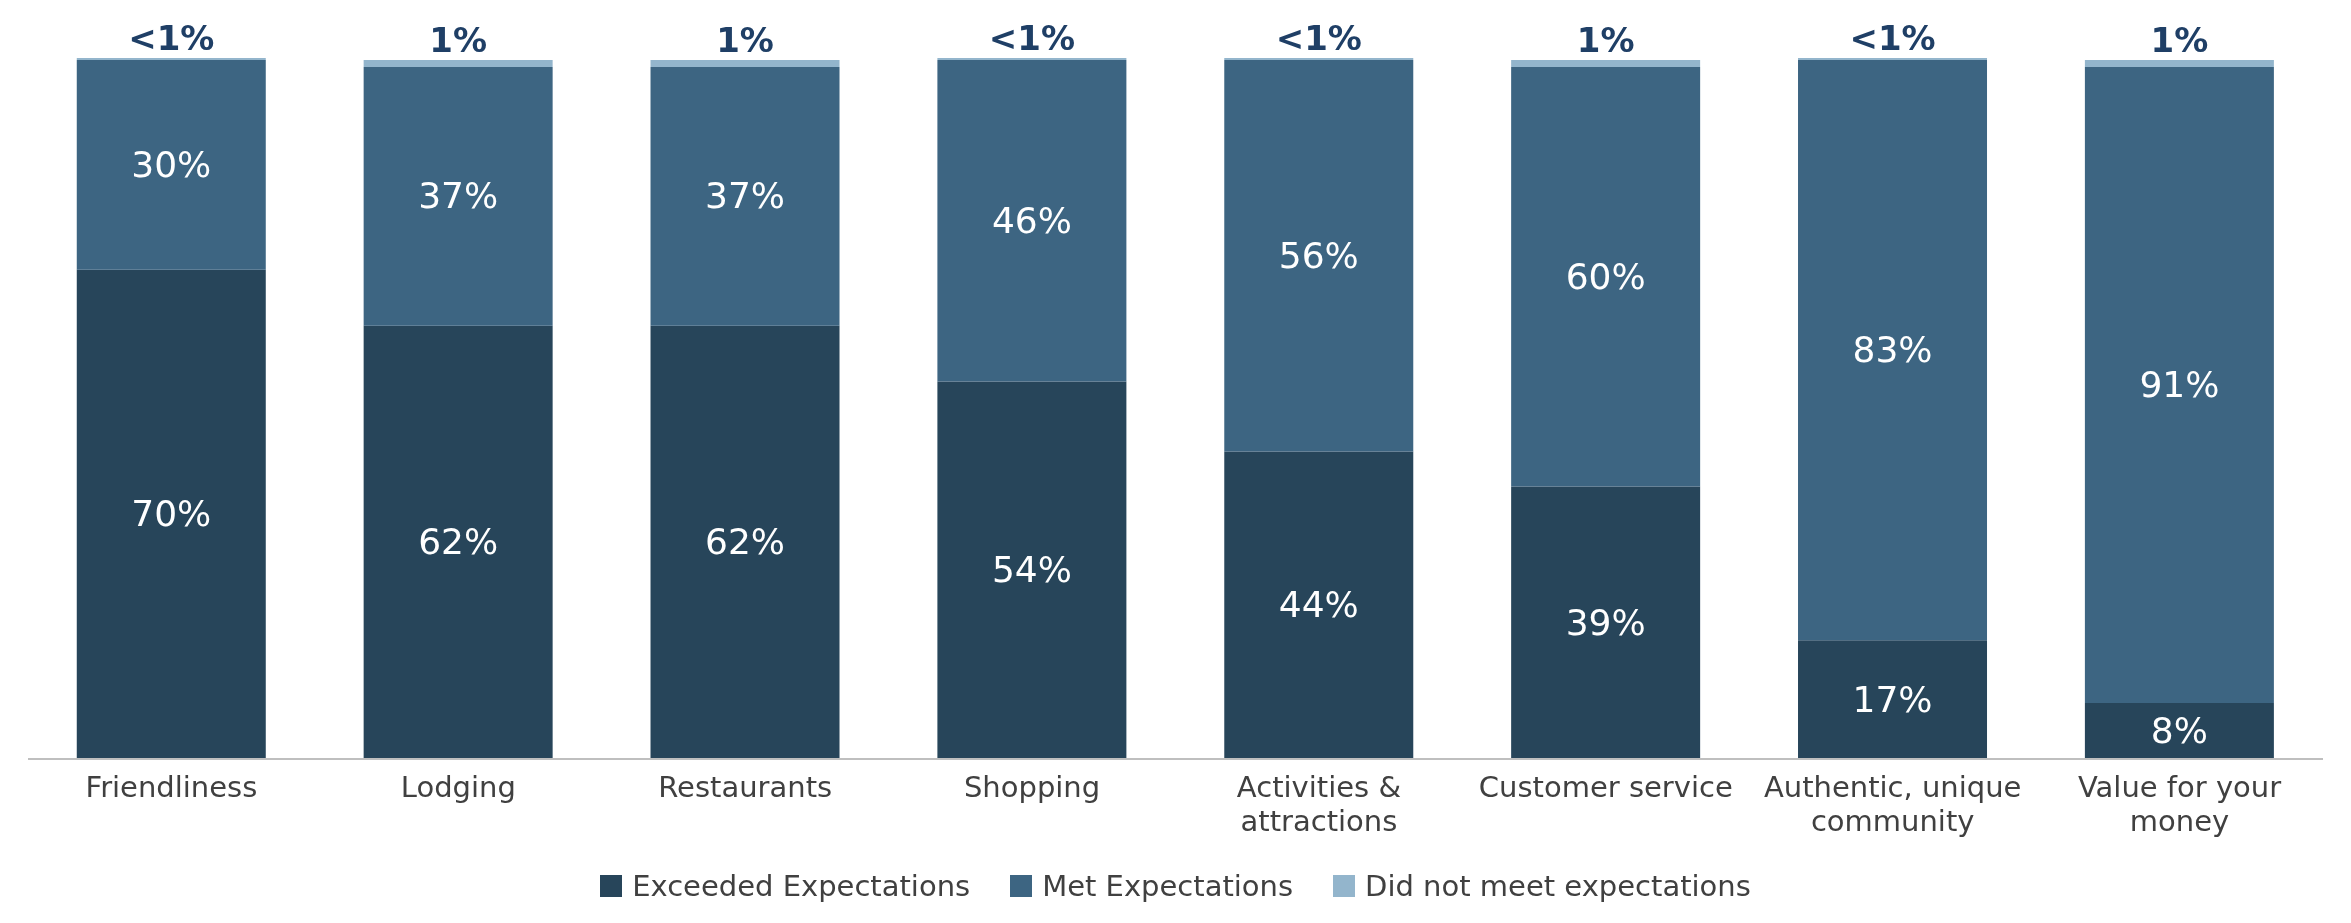  I want to click on data-label: 70%, so click(171, 514).